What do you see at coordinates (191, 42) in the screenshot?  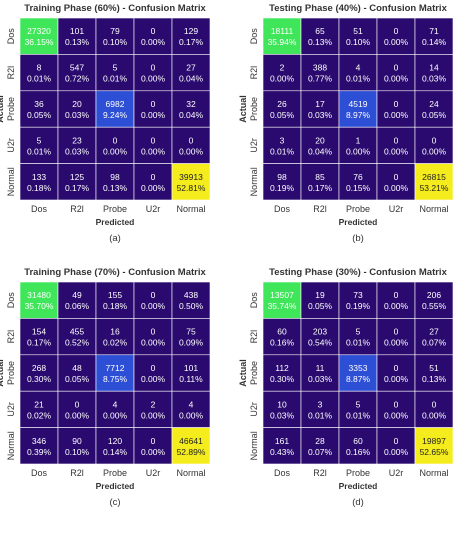 I see `cell-percent-label: 0.17%` at bounding box center [191, 42].